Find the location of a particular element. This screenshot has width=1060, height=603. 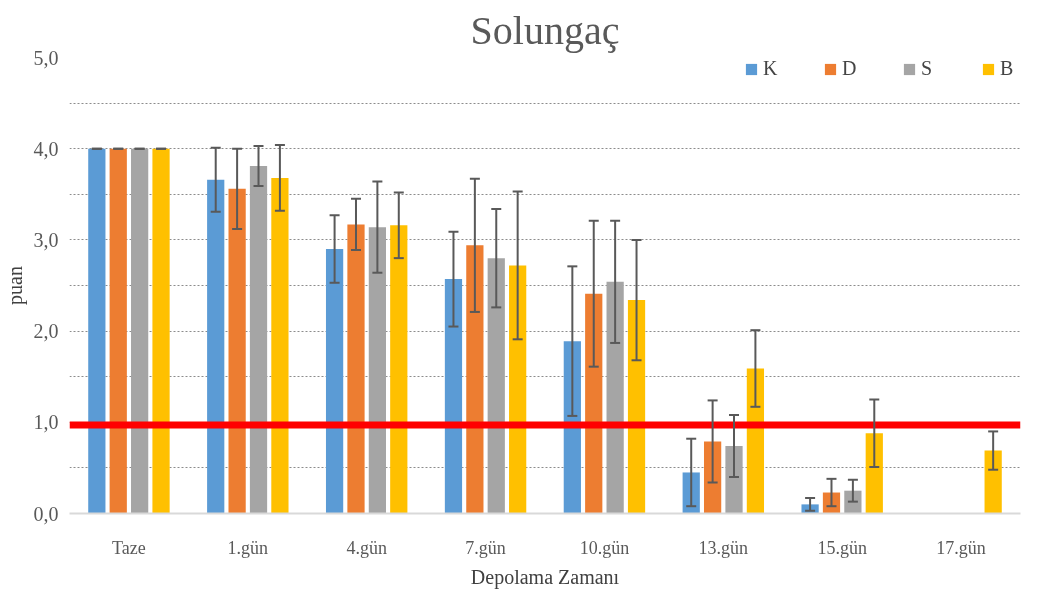

x-tick-label: 13.gün is located at coordinates (723, 547).